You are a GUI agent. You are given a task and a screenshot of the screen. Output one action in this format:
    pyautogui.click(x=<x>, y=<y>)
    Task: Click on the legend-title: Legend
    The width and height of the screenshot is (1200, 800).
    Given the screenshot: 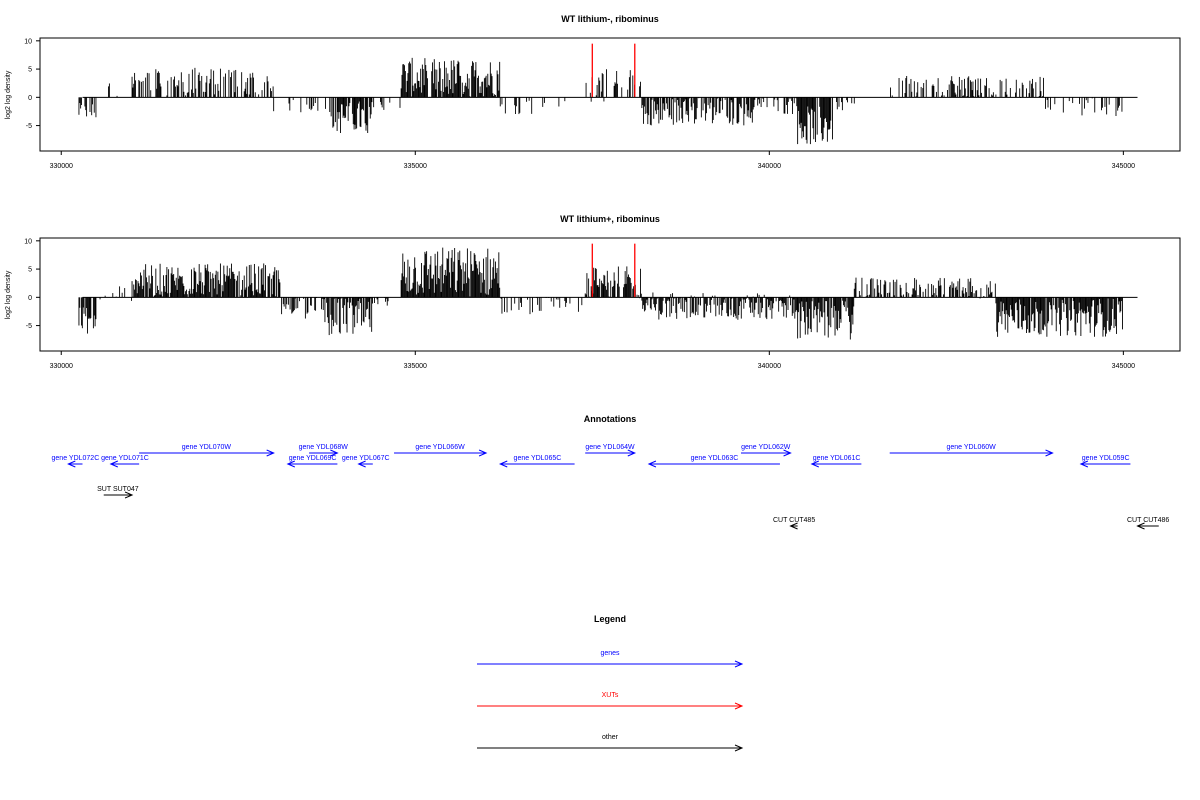 What is the action you would take?
    pyautogui.click(x=610, y=619)
    